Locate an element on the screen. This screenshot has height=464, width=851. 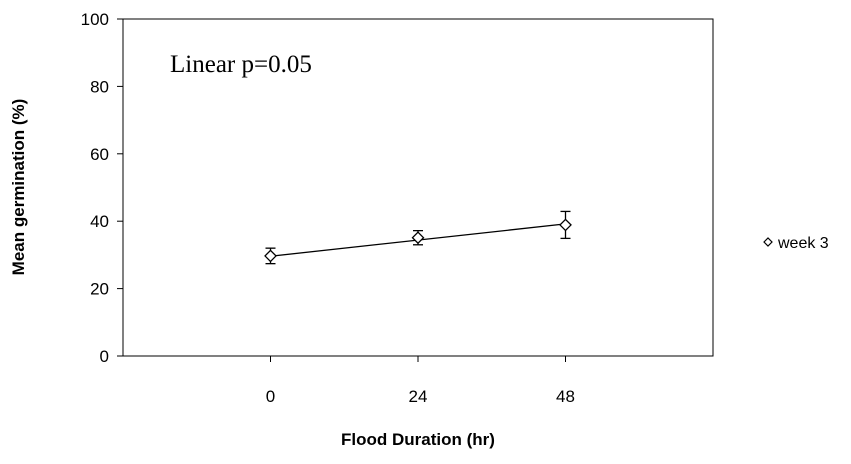
legend: week 3 is located at coordinates (796, 243).